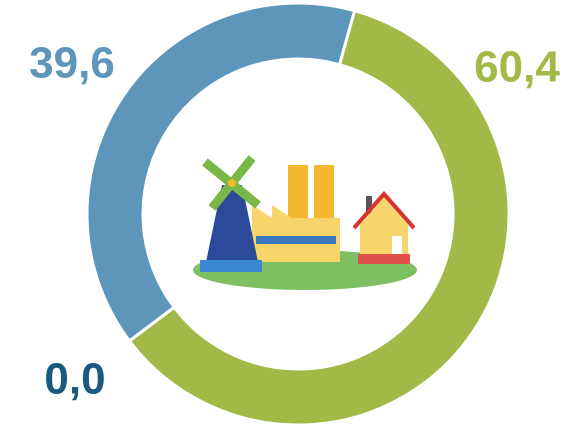 This screenshot has height=425, width=566. Describe the element at coordinates (74, 379) in the screenshot. I see `value-label: 0,0` at that location.